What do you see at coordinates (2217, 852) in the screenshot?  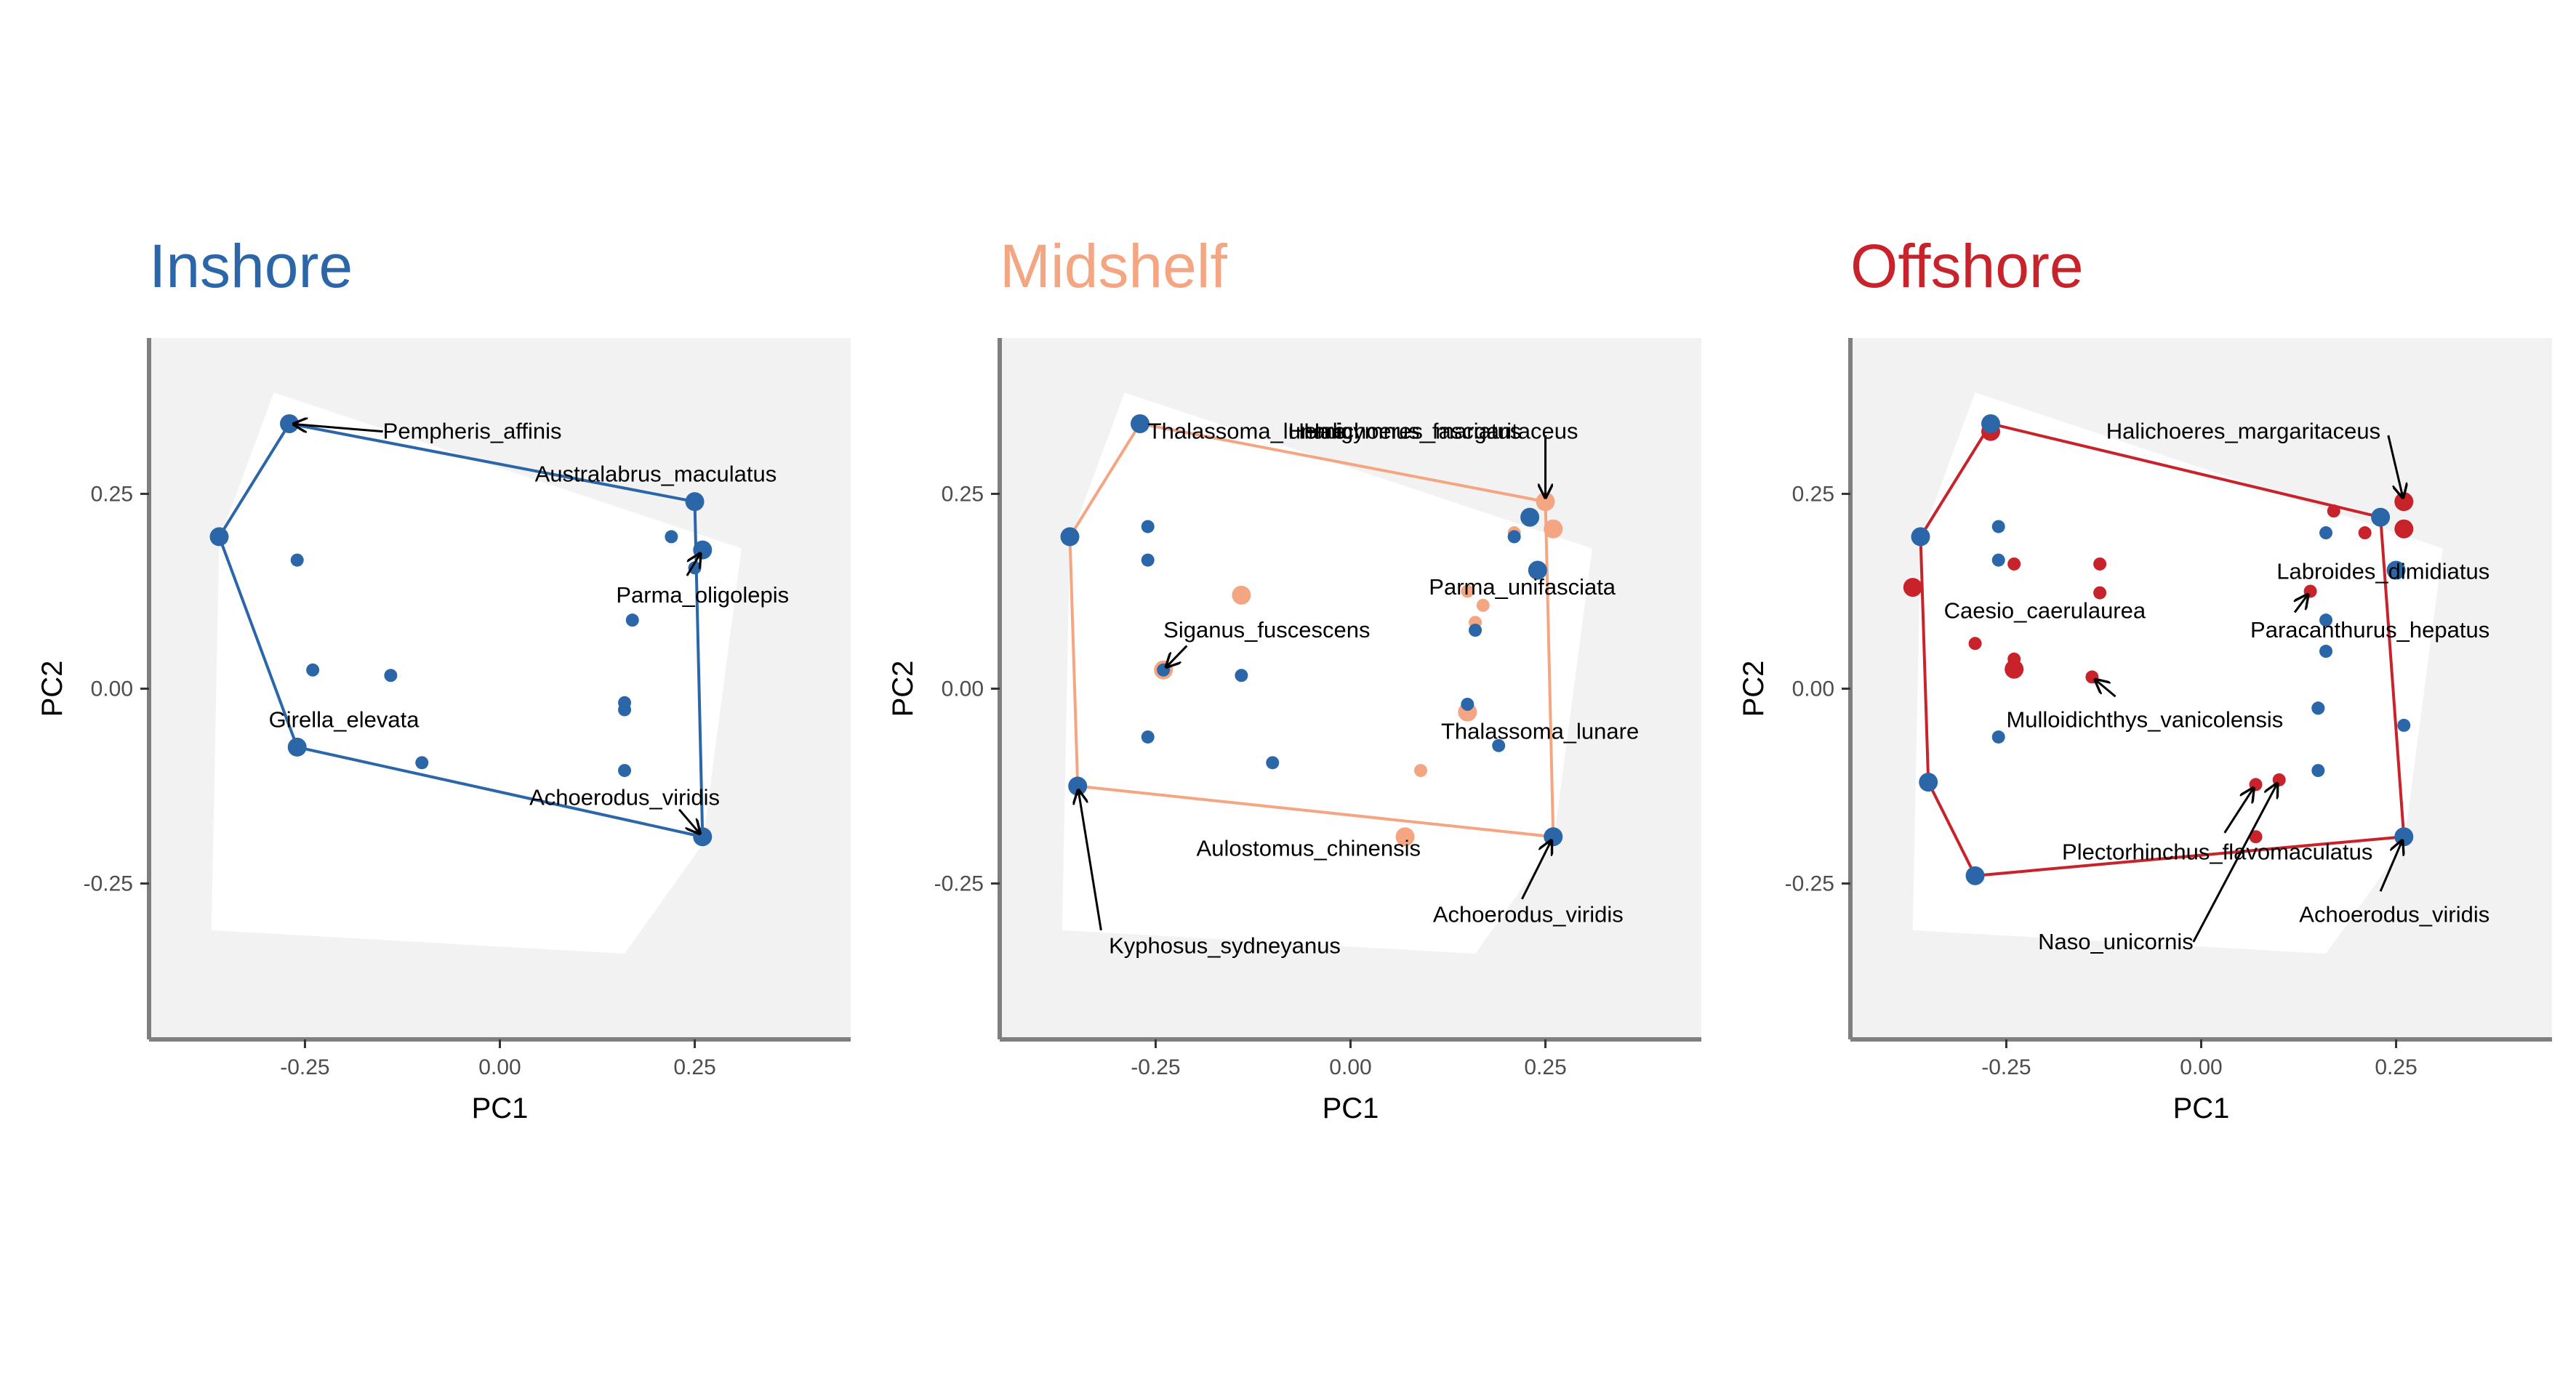 I see `species-label: Plectorhinchus_flavomaculatus` at bounding box center [2217, 852].